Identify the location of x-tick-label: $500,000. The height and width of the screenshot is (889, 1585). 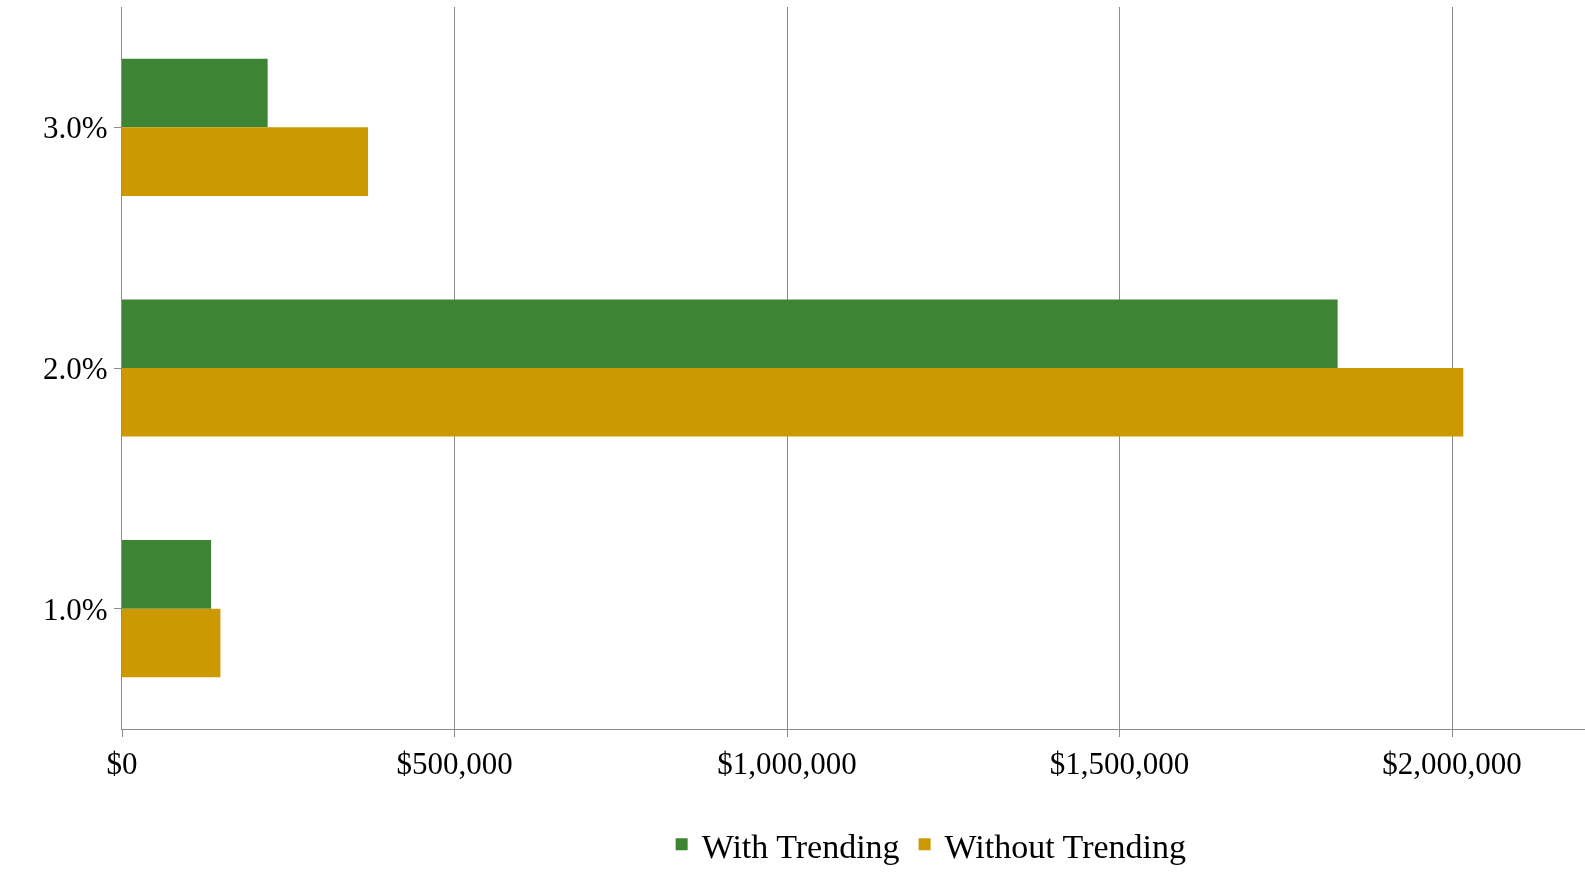
(454, 764).